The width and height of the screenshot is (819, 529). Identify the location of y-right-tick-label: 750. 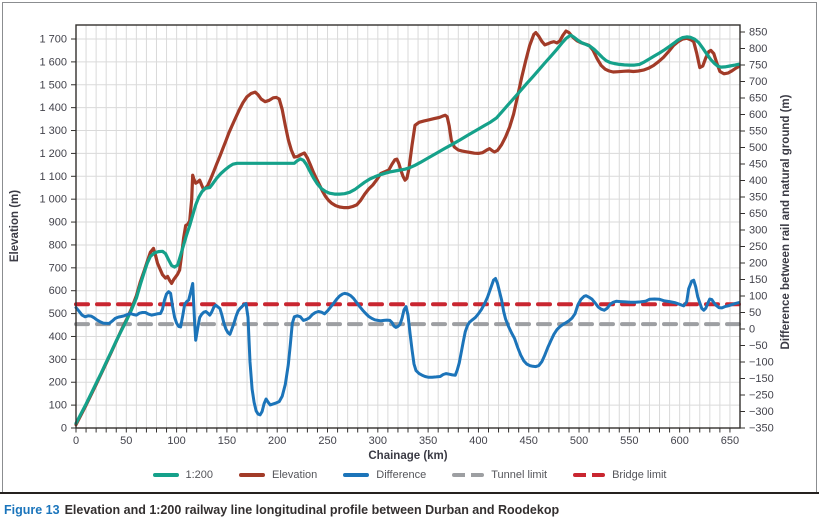
(758, 66).